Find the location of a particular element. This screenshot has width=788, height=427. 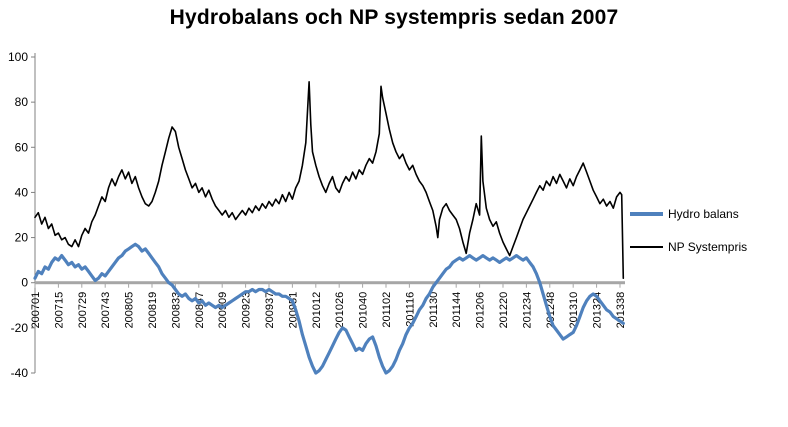

y-tick-label: 40 is located at coordinates (22, 192).